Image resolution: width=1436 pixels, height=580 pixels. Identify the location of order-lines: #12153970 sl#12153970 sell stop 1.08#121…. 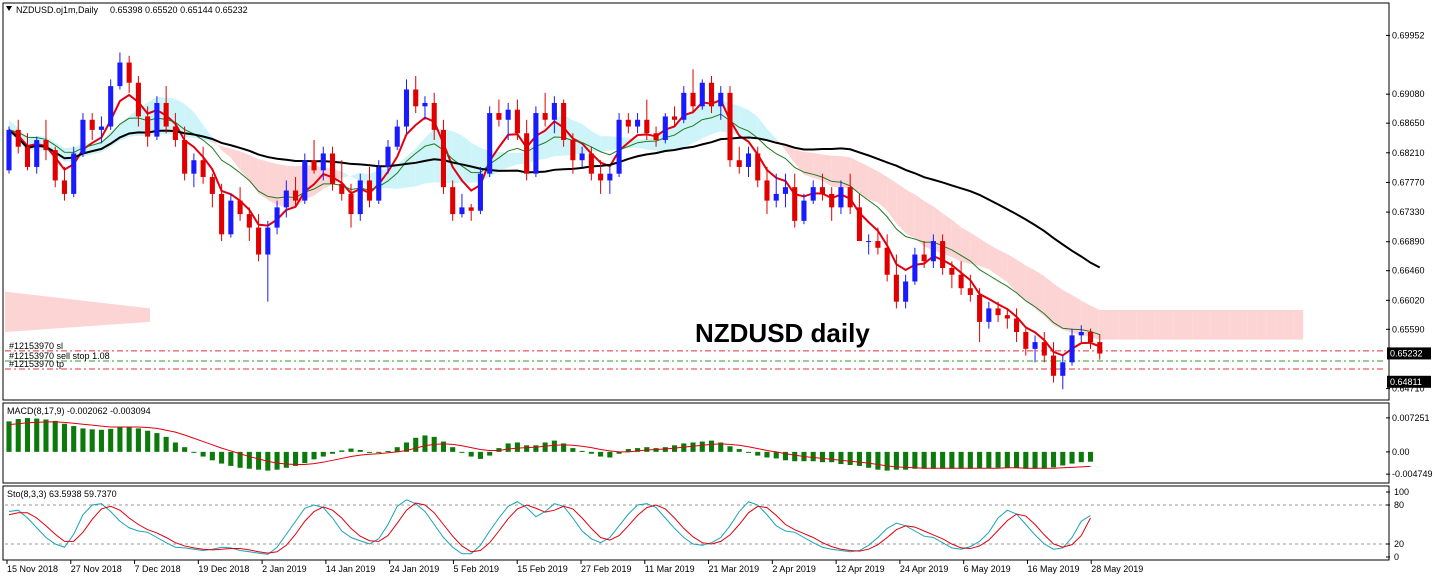
(695, 355).